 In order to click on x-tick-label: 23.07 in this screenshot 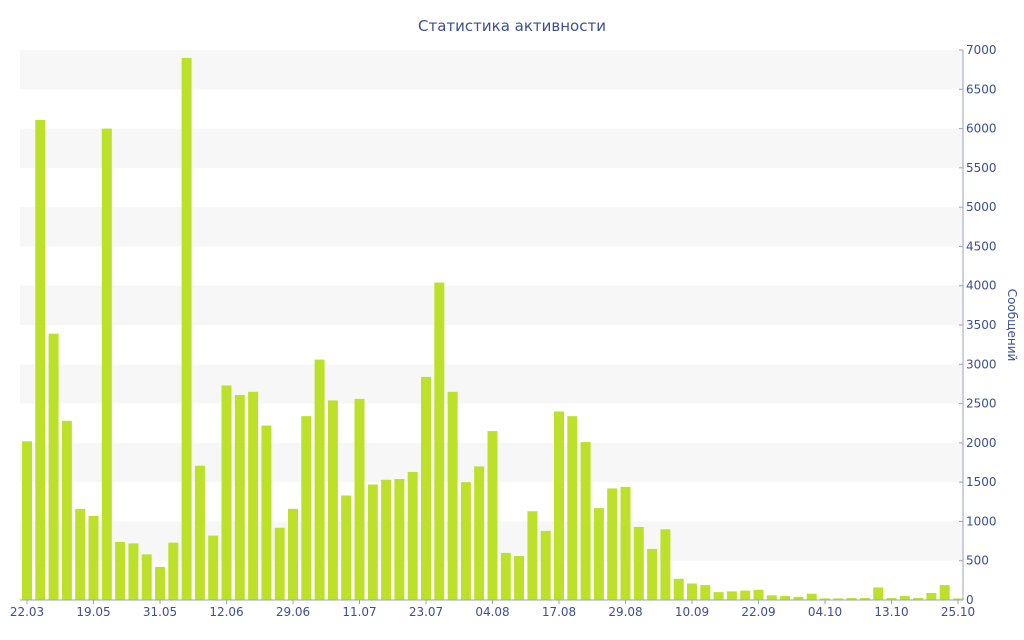, I will do `click(426, 612)`.